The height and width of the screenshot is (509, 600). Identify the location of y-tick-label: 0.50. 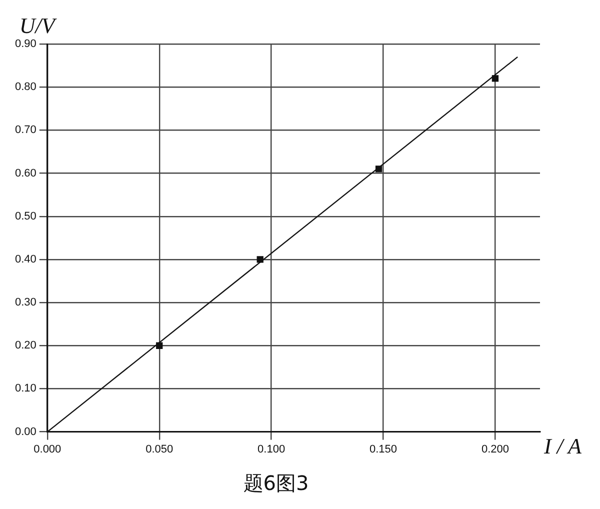
(25, 216).